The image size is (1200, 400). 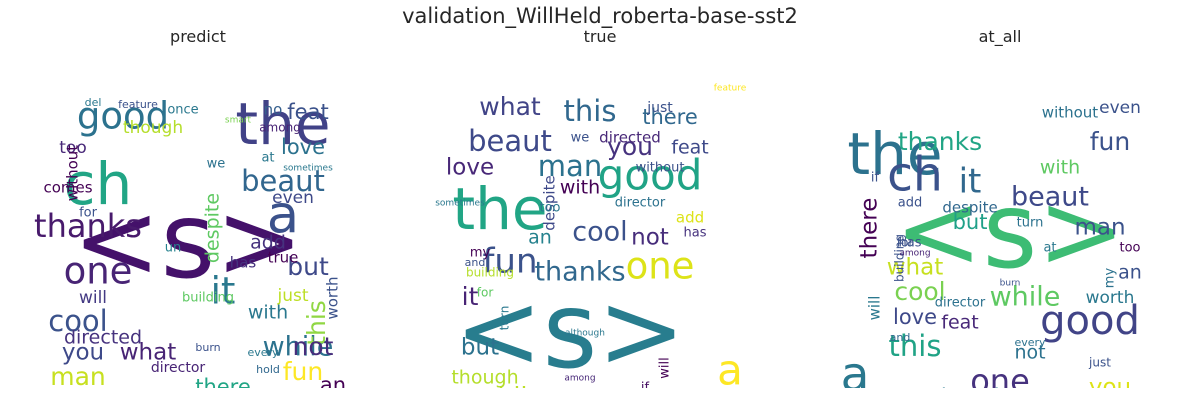 What do you see at coordinates (313, 346) in the screenshot?
I see `word-not: not` at bounding box center [313, 346].